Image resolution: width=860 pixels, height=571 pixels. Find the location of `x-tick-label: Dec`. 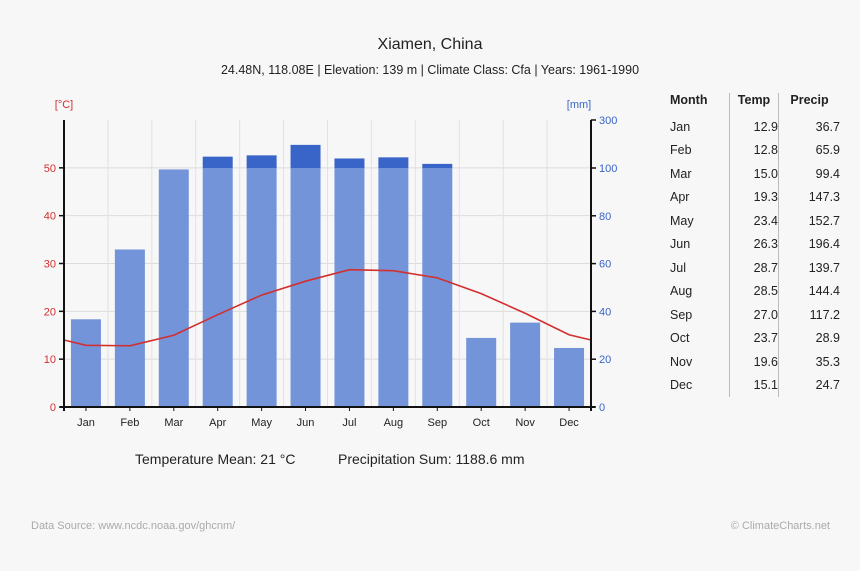

x-tick-label: Dec is located at coordinates (569, 423).